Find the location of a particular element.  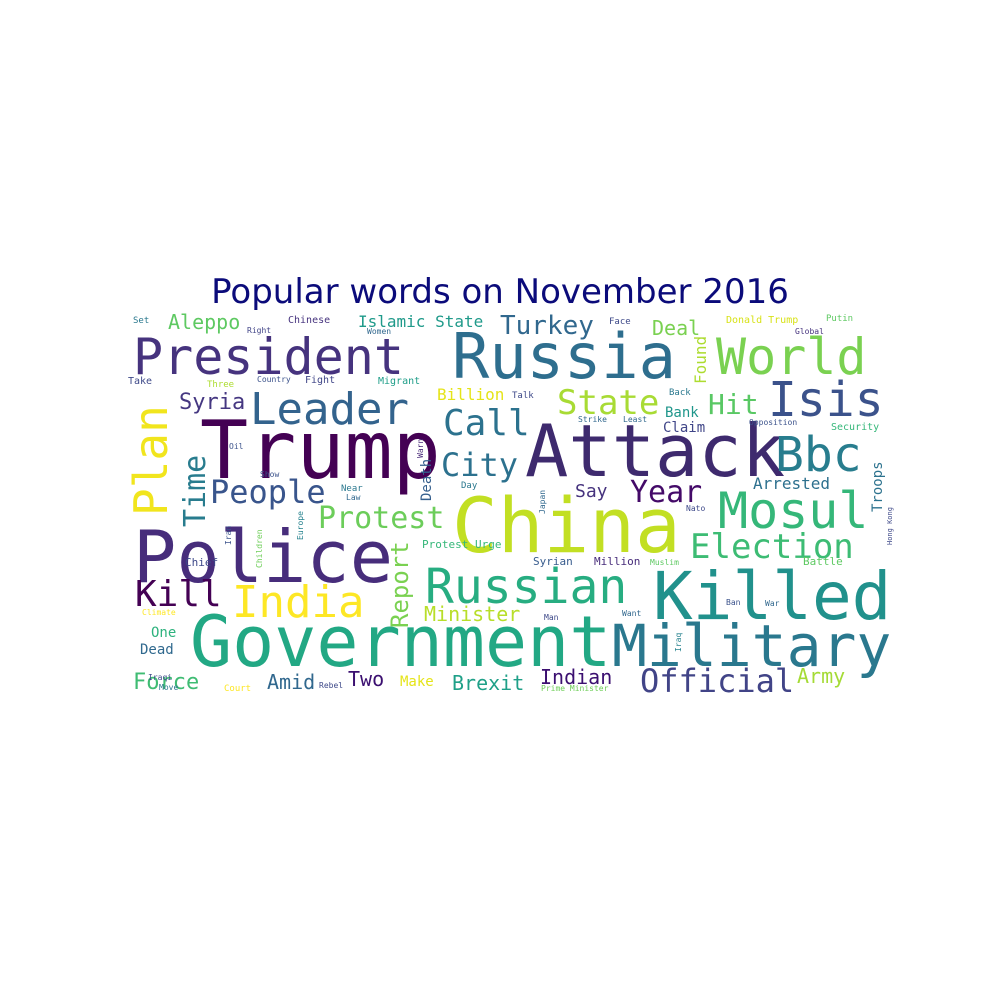

word-brexit: Brexit is located at coordinates (488, 683).